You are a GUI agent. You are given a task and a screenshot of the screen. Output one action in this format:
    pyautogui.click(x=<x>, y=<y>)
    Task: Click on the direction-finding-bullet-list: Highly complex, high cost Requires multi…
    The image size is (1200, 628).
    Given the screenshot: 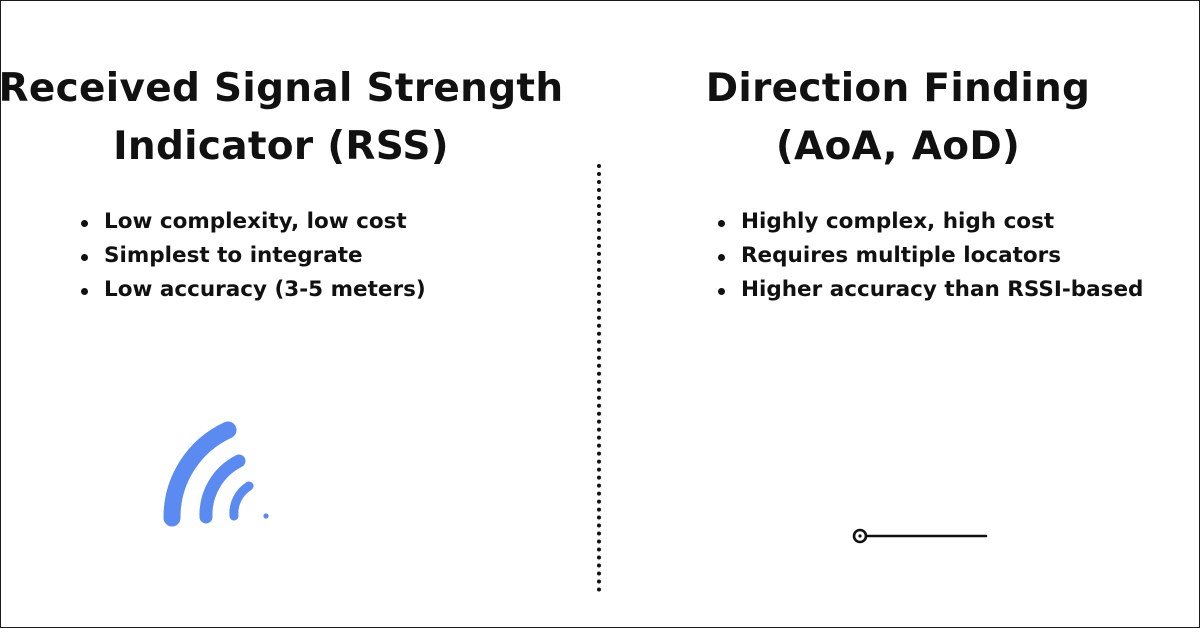 What is the action you would take?
    pyautogui.click(x=930, y=256)
    